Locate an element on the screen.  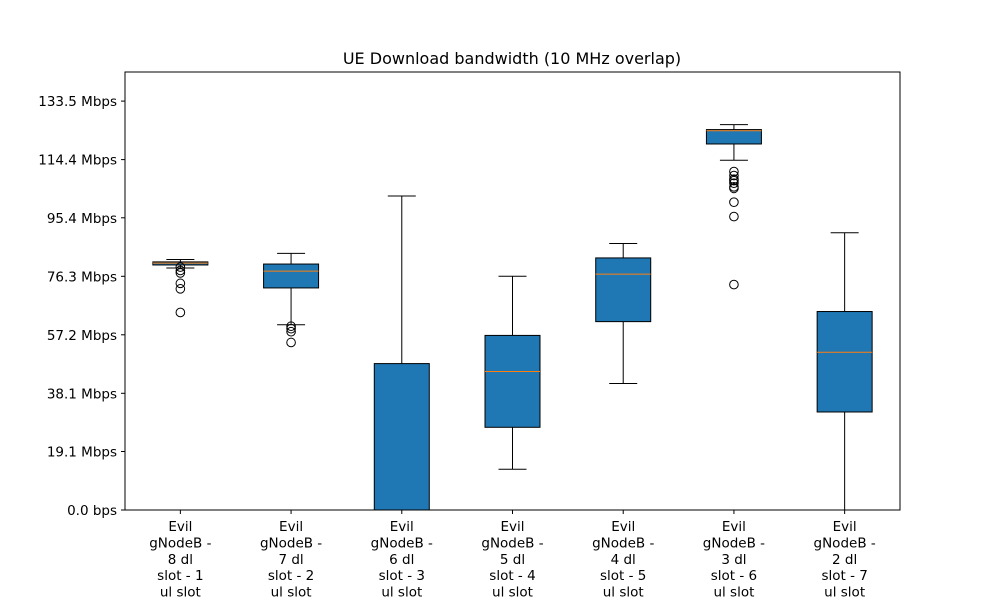
x-tick-label-line: slot - 7 is located at coordinates (844, 576).